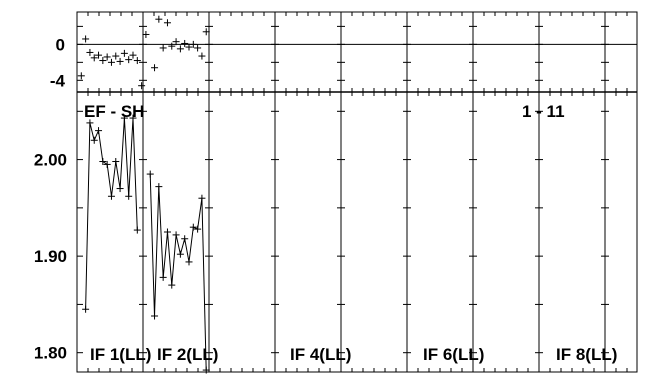 The height and width of the screenshot is (378, 647). What do you see at coordinates (146, 244) in the screenshot?
I see `data-series` at bounding box center [146, 244].